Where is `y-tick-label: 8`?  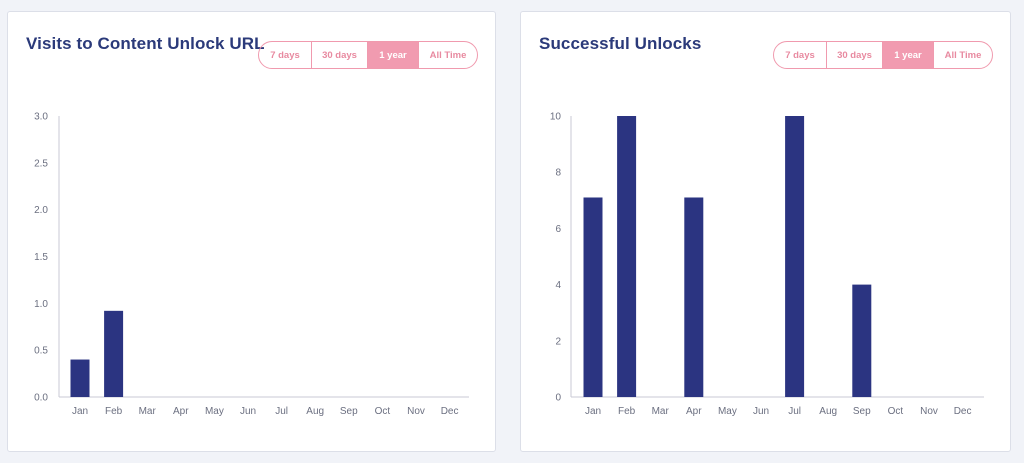 y-tick-label: 8 is located at coordinates (558, 173).